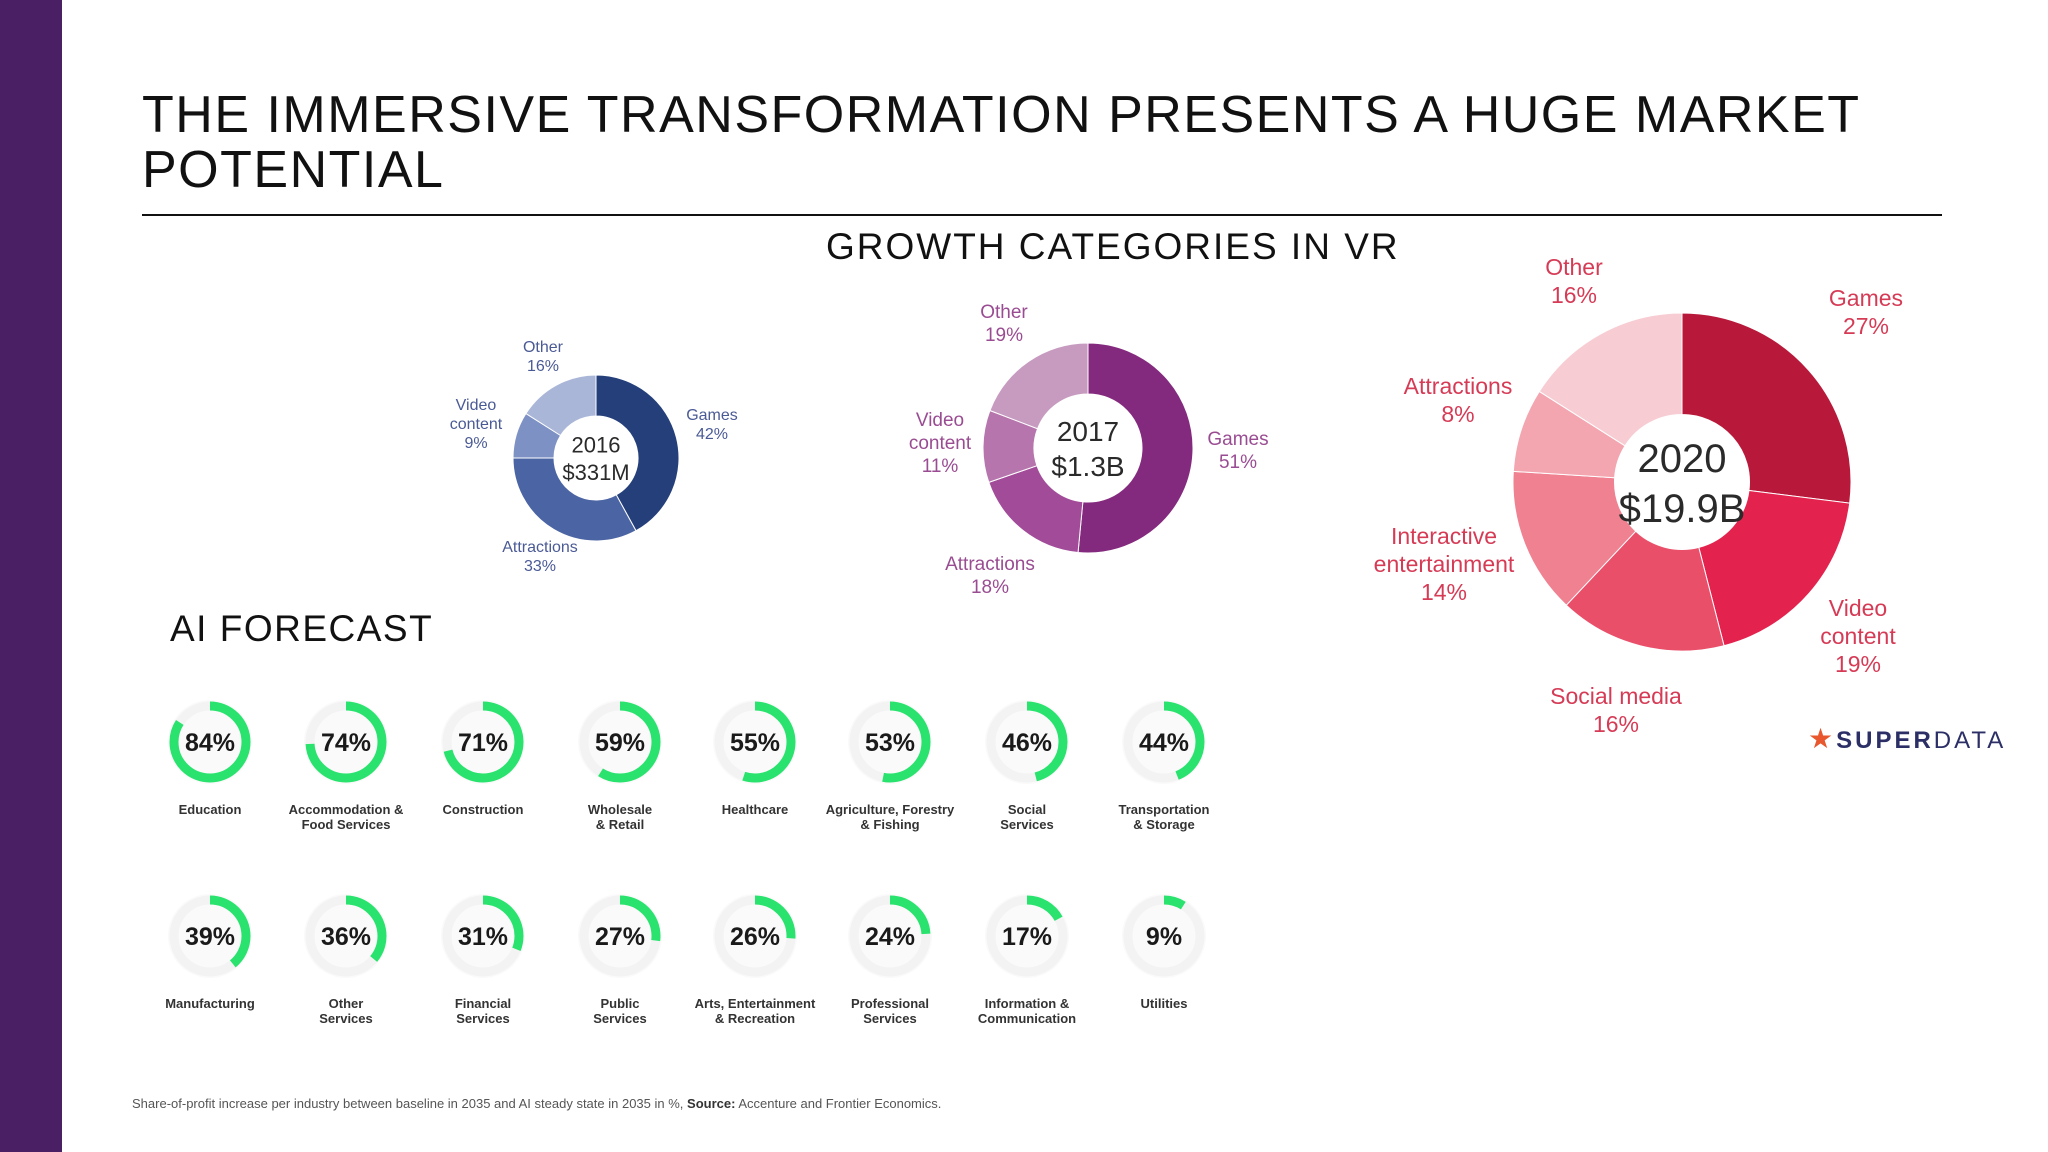 This screenshot has width=2048, height=1152. I want to click on ring-label-transportation-storage: Transportation & Storage, so click(1163, 817).